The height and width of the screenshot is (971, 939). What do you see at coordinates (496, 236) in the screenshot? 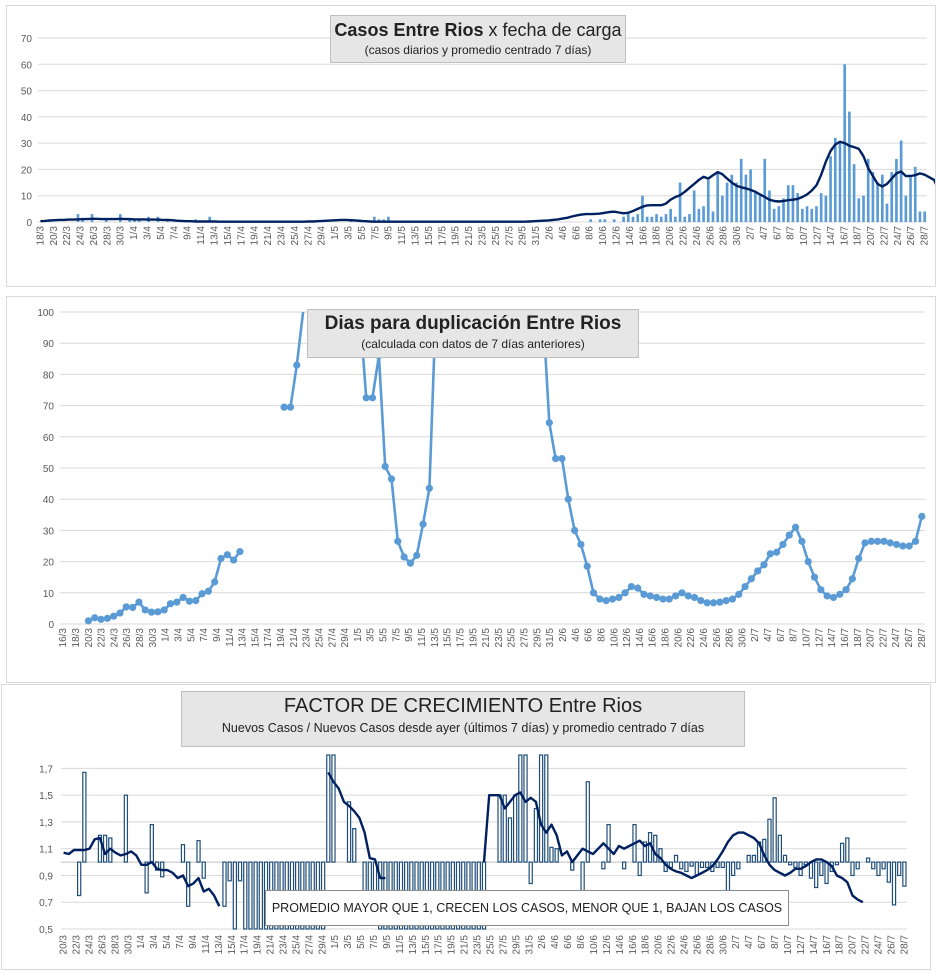
I see `x-tick-label: 25/5` at bounding box center [496, 236].